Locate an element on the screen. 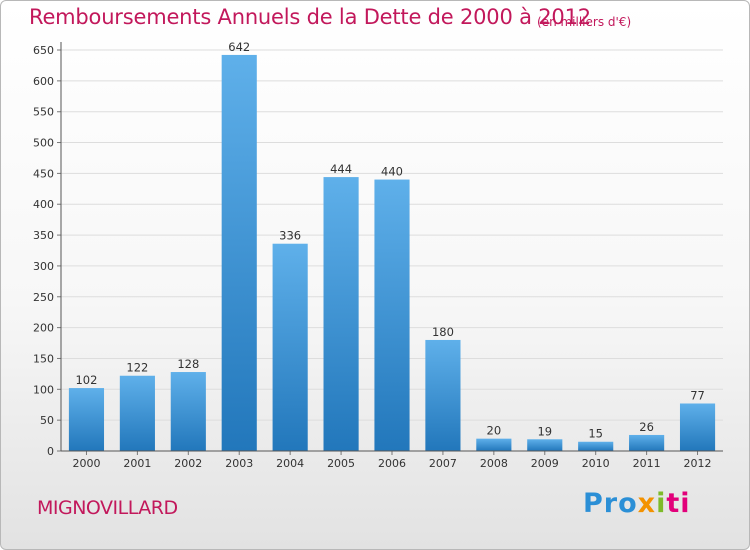 The image size is (750, 550). x-tick-label: 2002 is located at coordinates (188, 463).